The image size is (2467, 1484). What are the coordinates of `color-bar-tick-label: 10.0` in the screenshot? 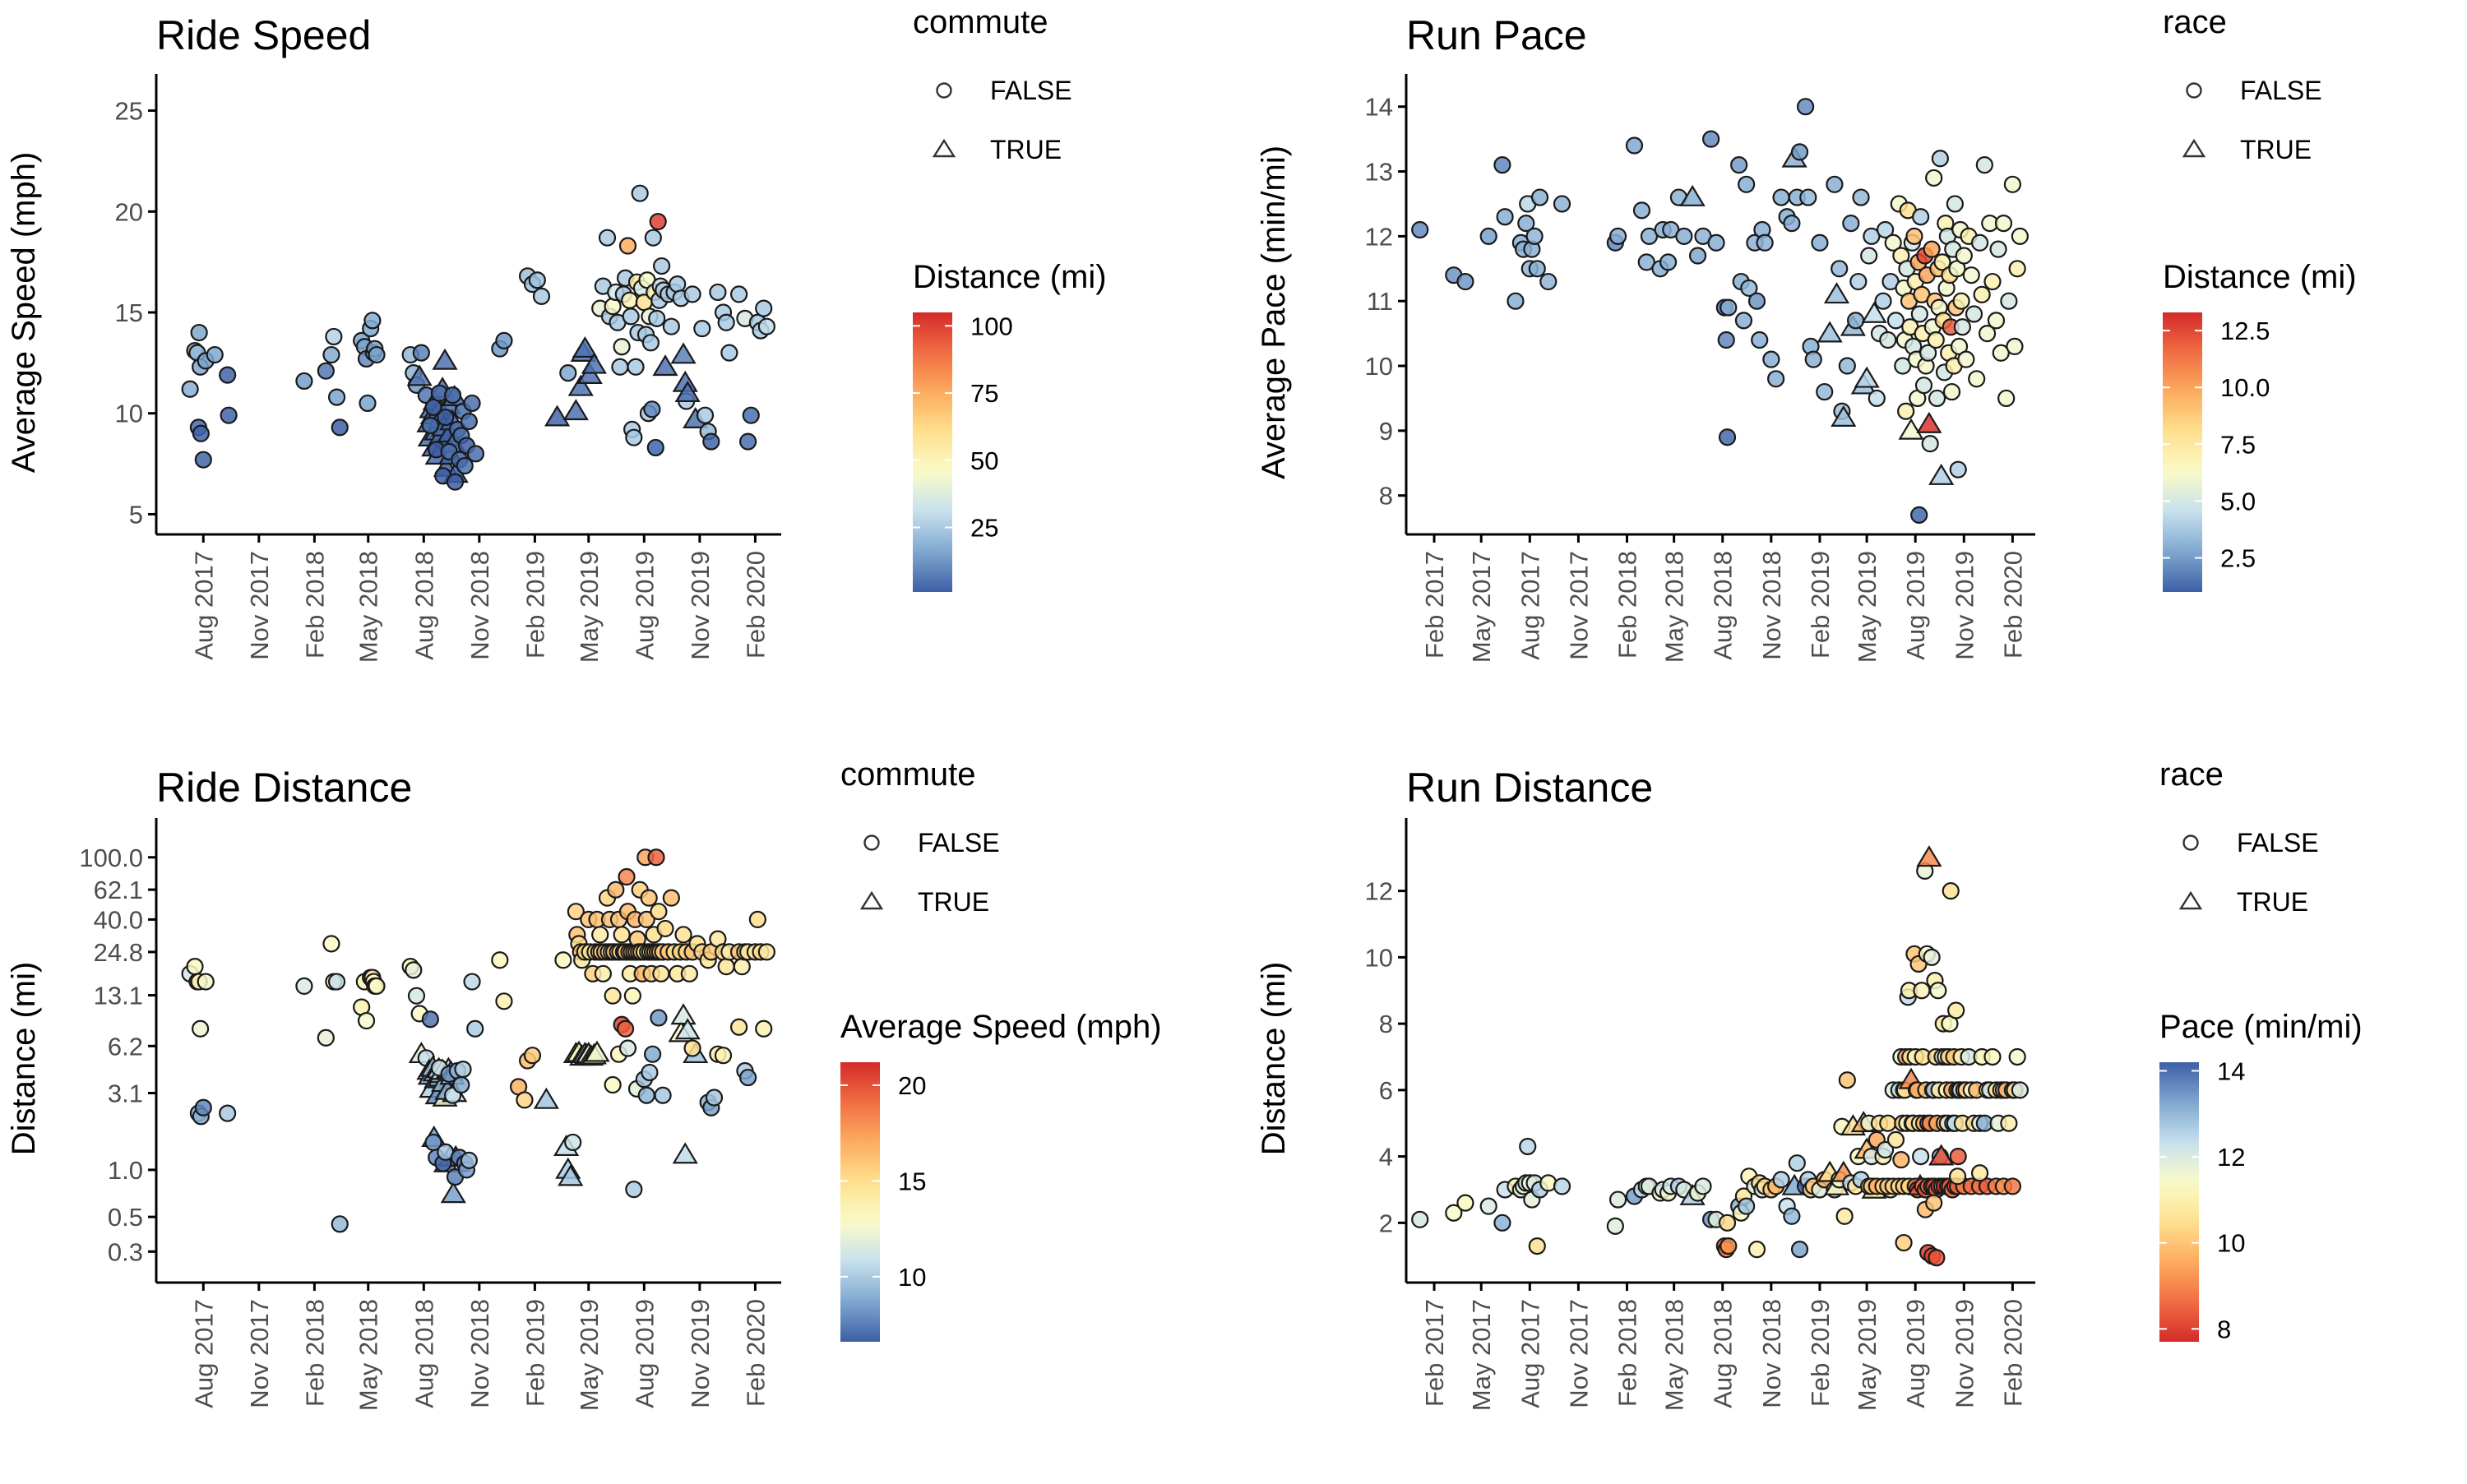 It's located at (2245, 388).